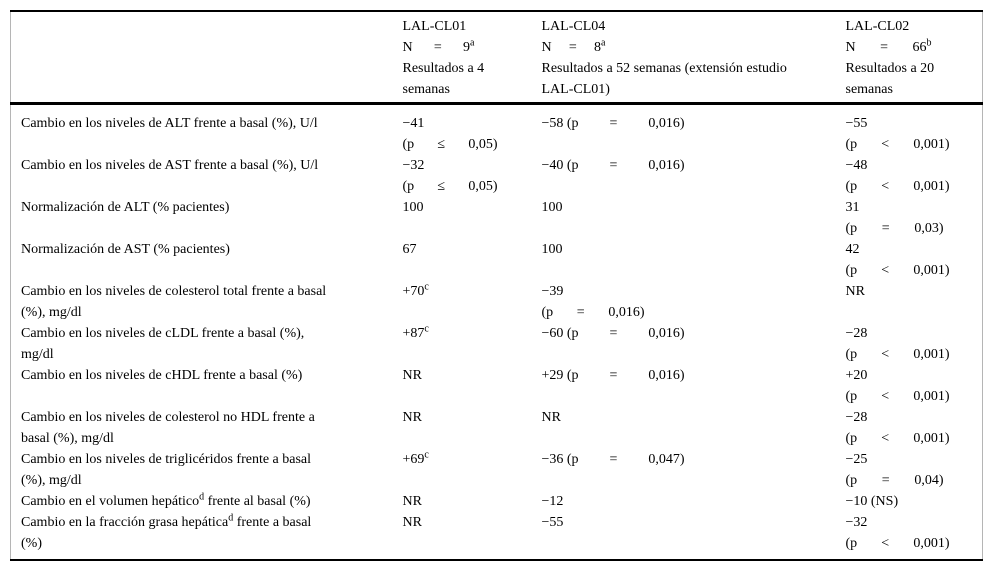 The height and width of the screenshot is (563, 992). What do you see at coordinates (914, 176) in the screenshot?
I see `cell-lal-cl02: −48 (p <0,001)` at bounding box center [914, 176].